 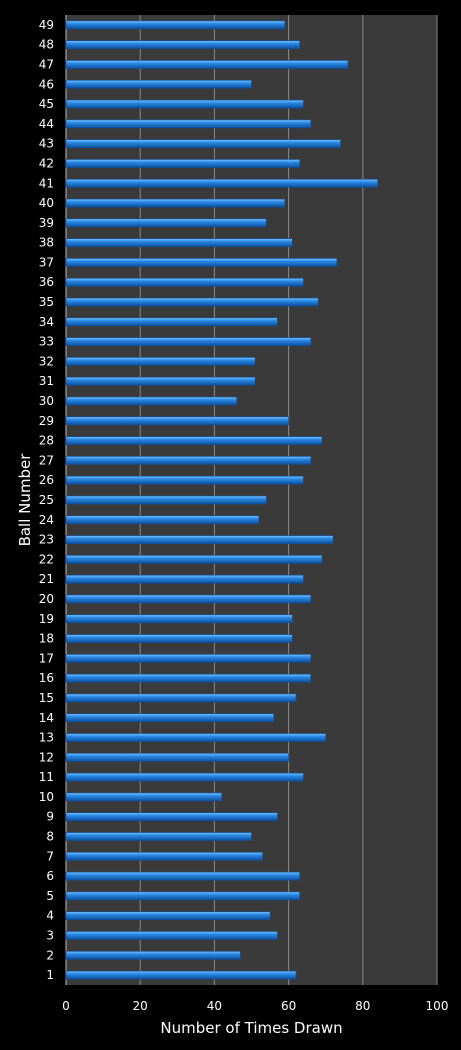 What do you see at coordinates (46, 124) in the screenshot?
I see `y-tick-label: 44` at bounding box center [46, 124].